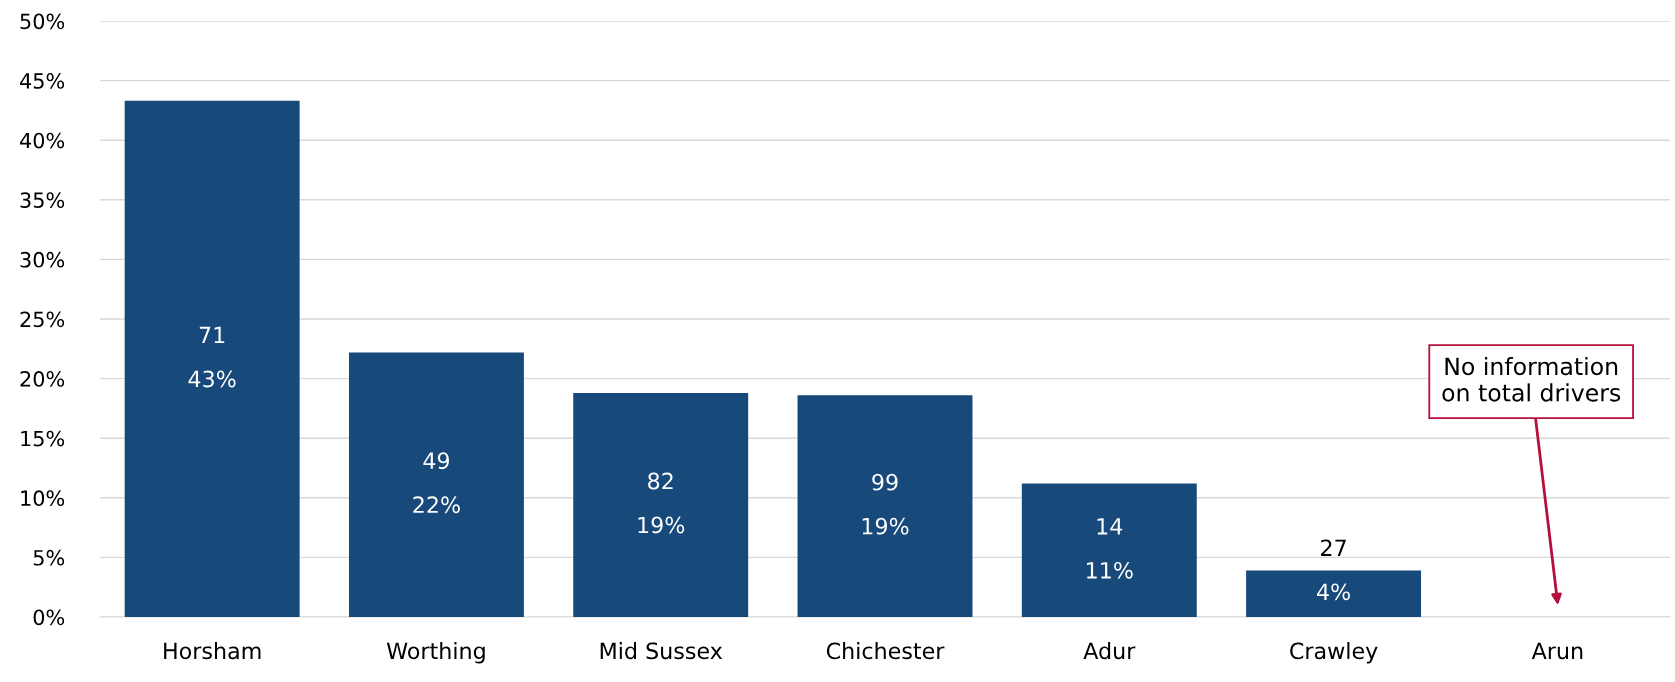 The height and width of the screenshot is (682, 1675). I want to click on y-tick-label: 45%, so click(42, 81).